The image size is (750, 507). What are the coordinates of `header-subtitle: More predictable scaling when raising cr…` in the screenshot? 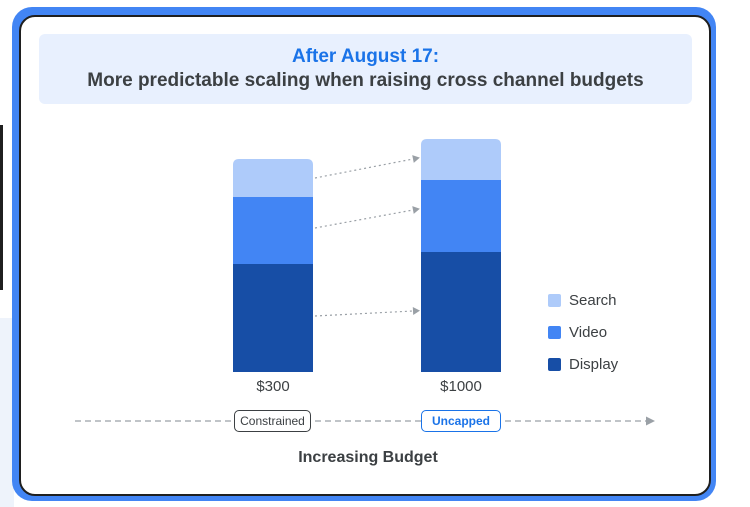 It's located at (365, 80).